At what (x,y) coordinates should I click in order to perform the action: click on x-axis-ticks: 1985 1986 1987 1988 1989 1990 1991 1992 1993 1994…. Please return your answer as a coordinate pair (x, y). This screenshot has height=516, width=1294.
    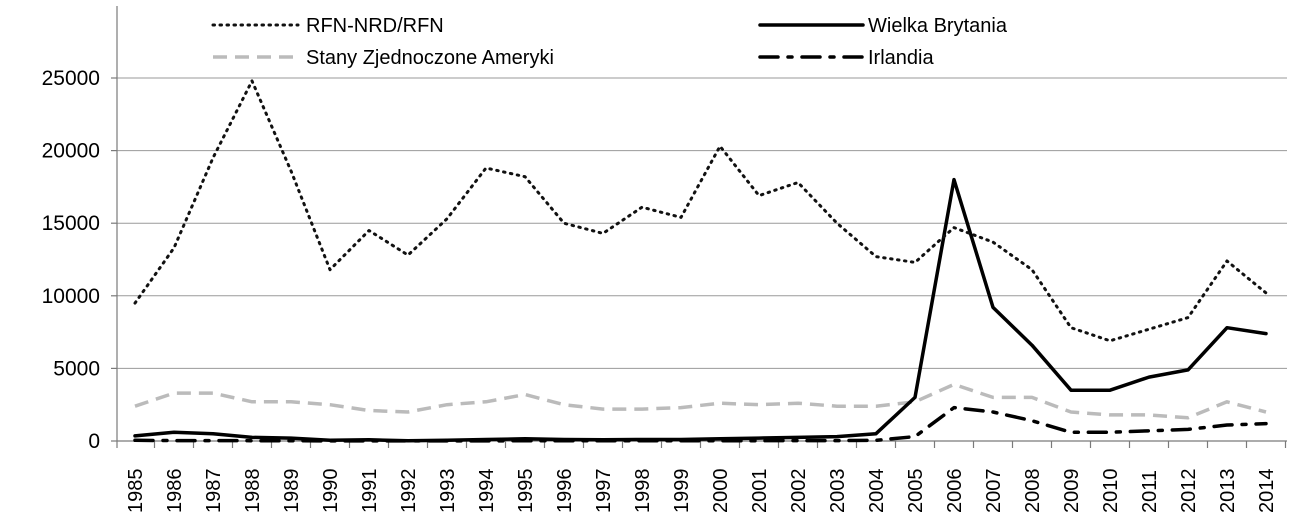
    Looking at the image, I should click on (701, 491).